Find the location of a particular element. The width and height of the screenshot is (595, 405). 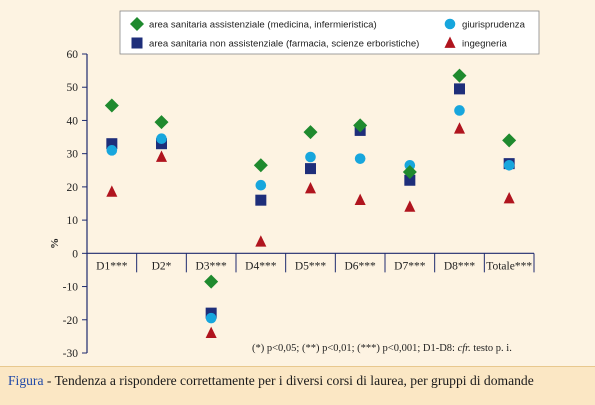

note-text-2: testo p. i. is located at coordinates (491, 348).